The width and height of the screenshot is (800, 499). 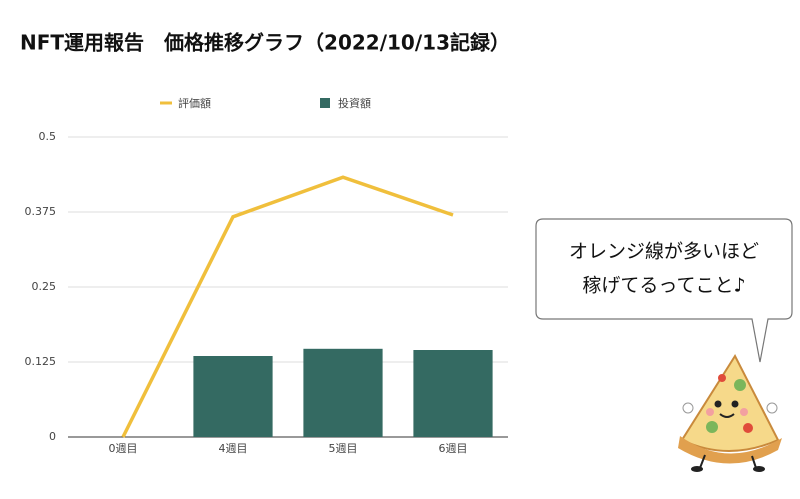 I want to click on y-tick-label: 0.125, so click(x=41, y=361).